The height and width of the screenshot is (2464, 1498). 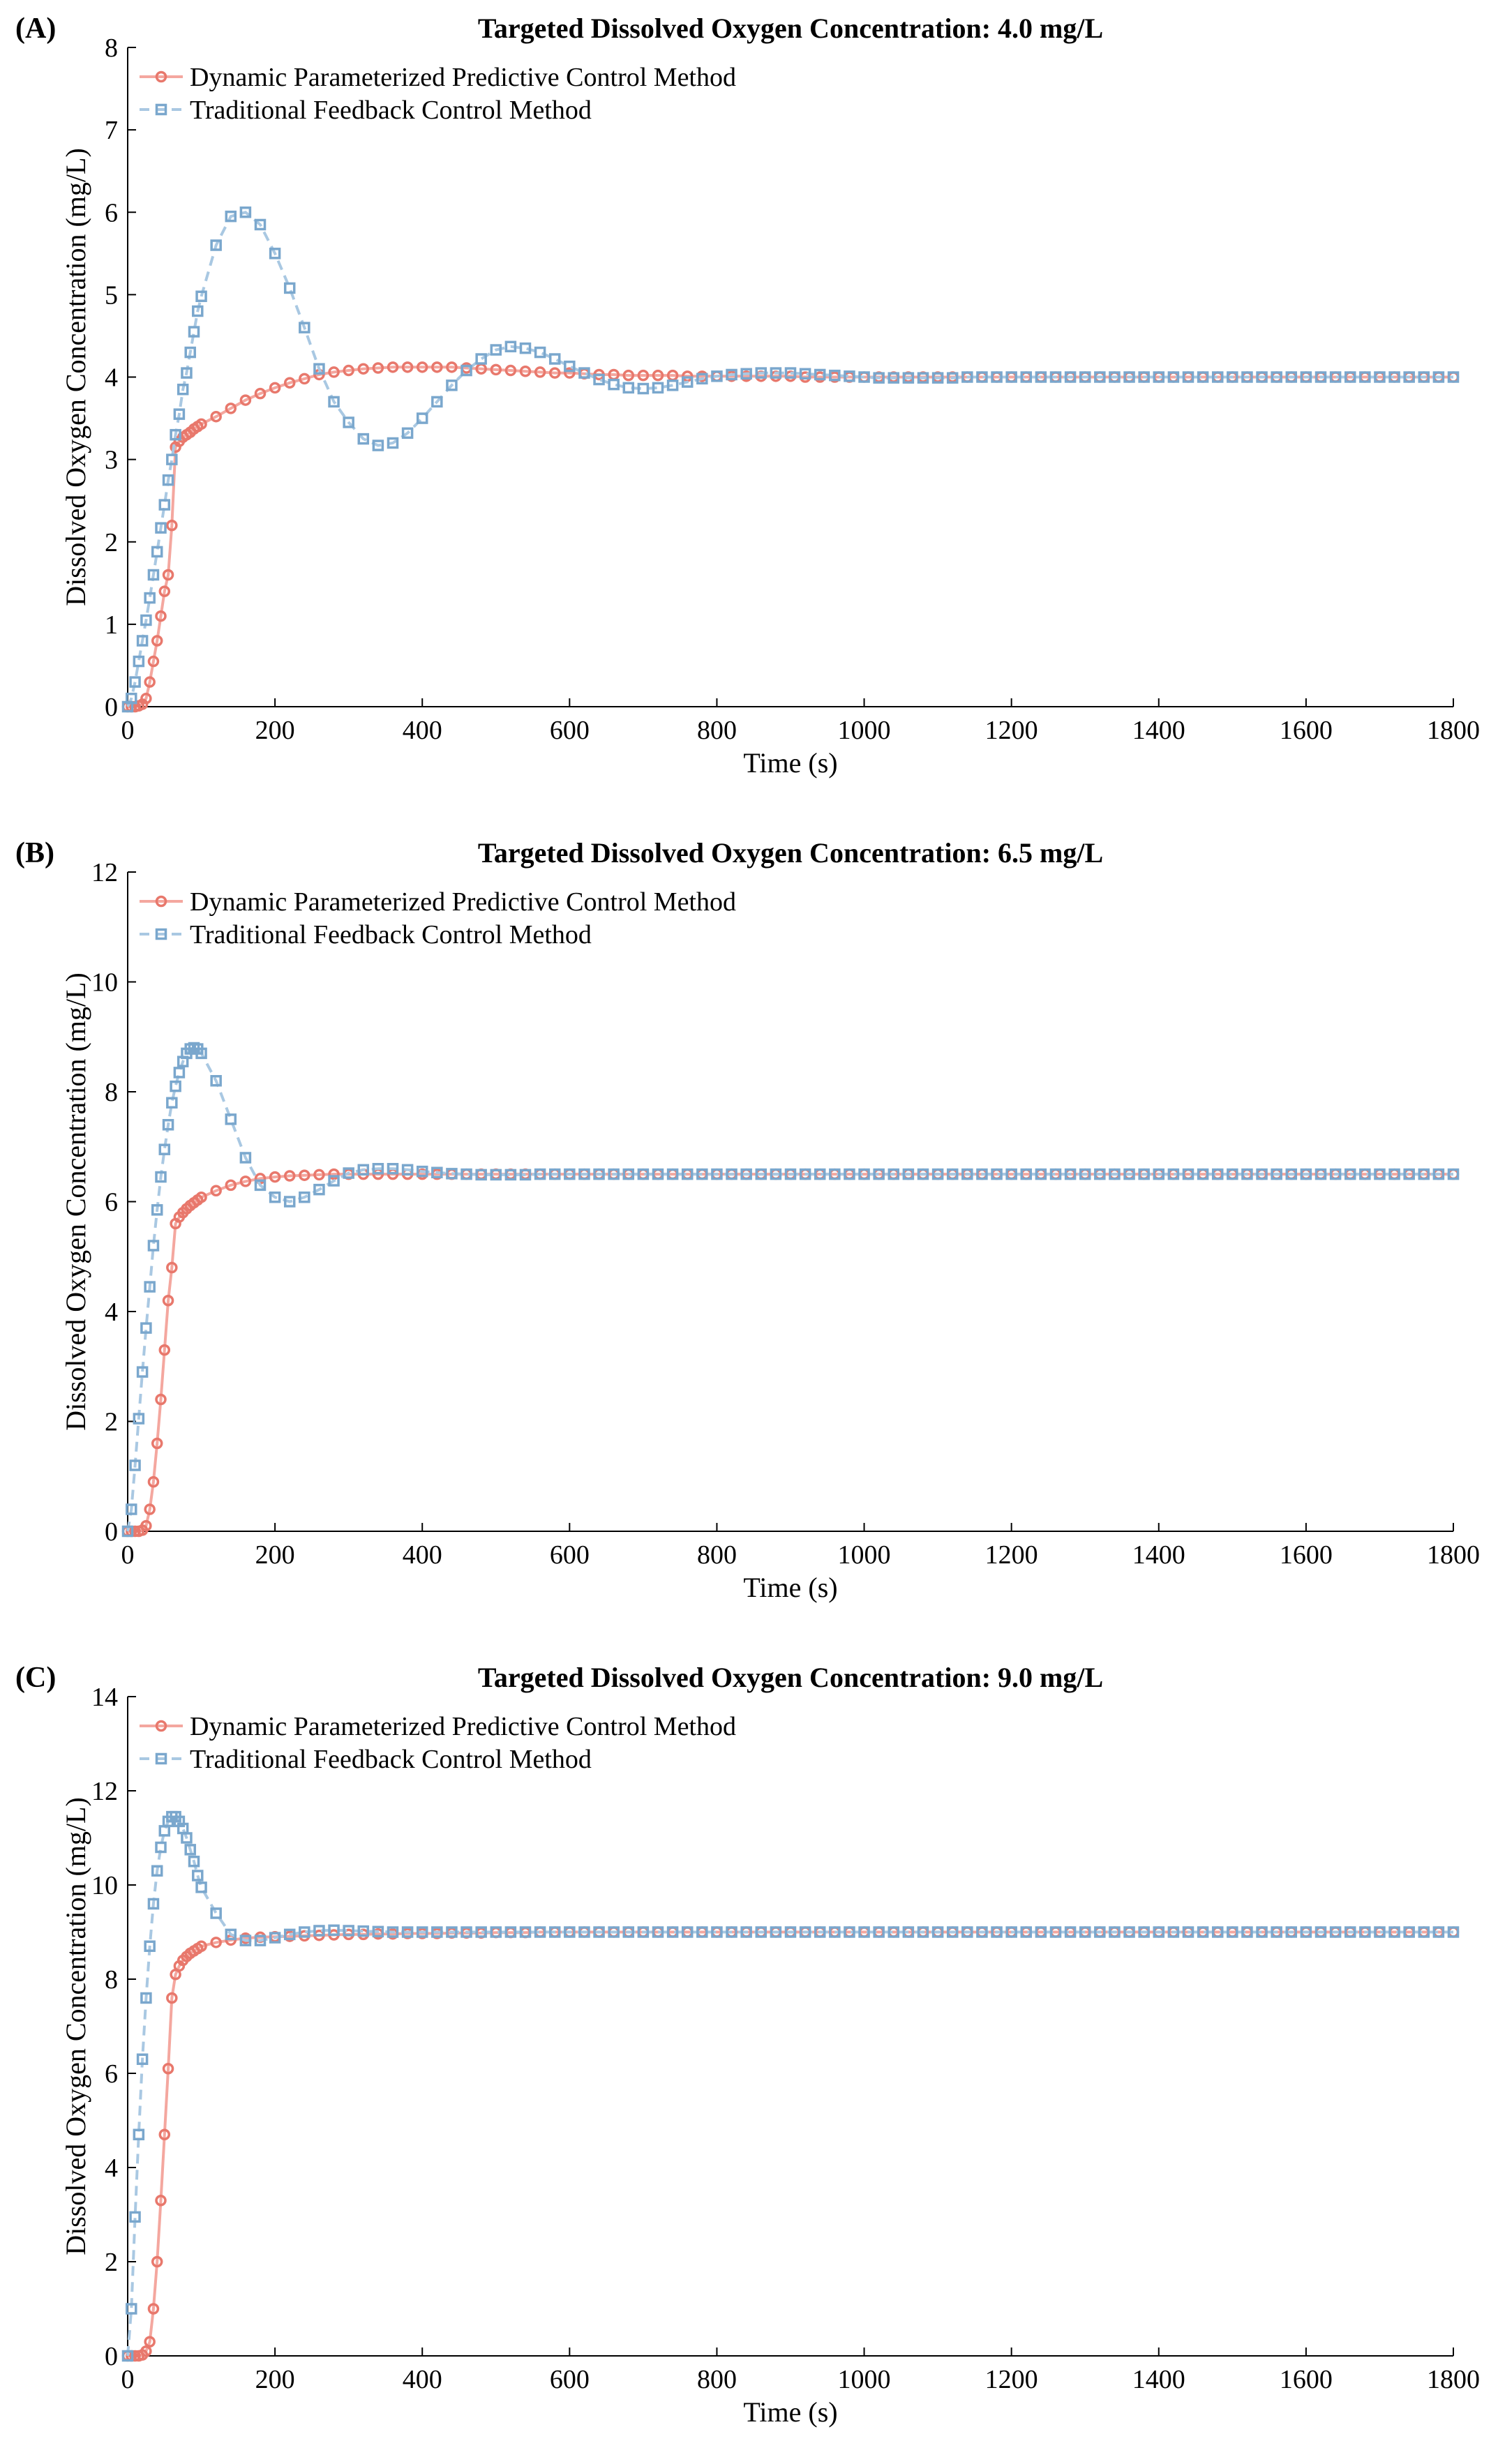 I want to click on y-axis-label: Dissolved Oxygen Concentration (mg/L), so click(x=75, y=377).